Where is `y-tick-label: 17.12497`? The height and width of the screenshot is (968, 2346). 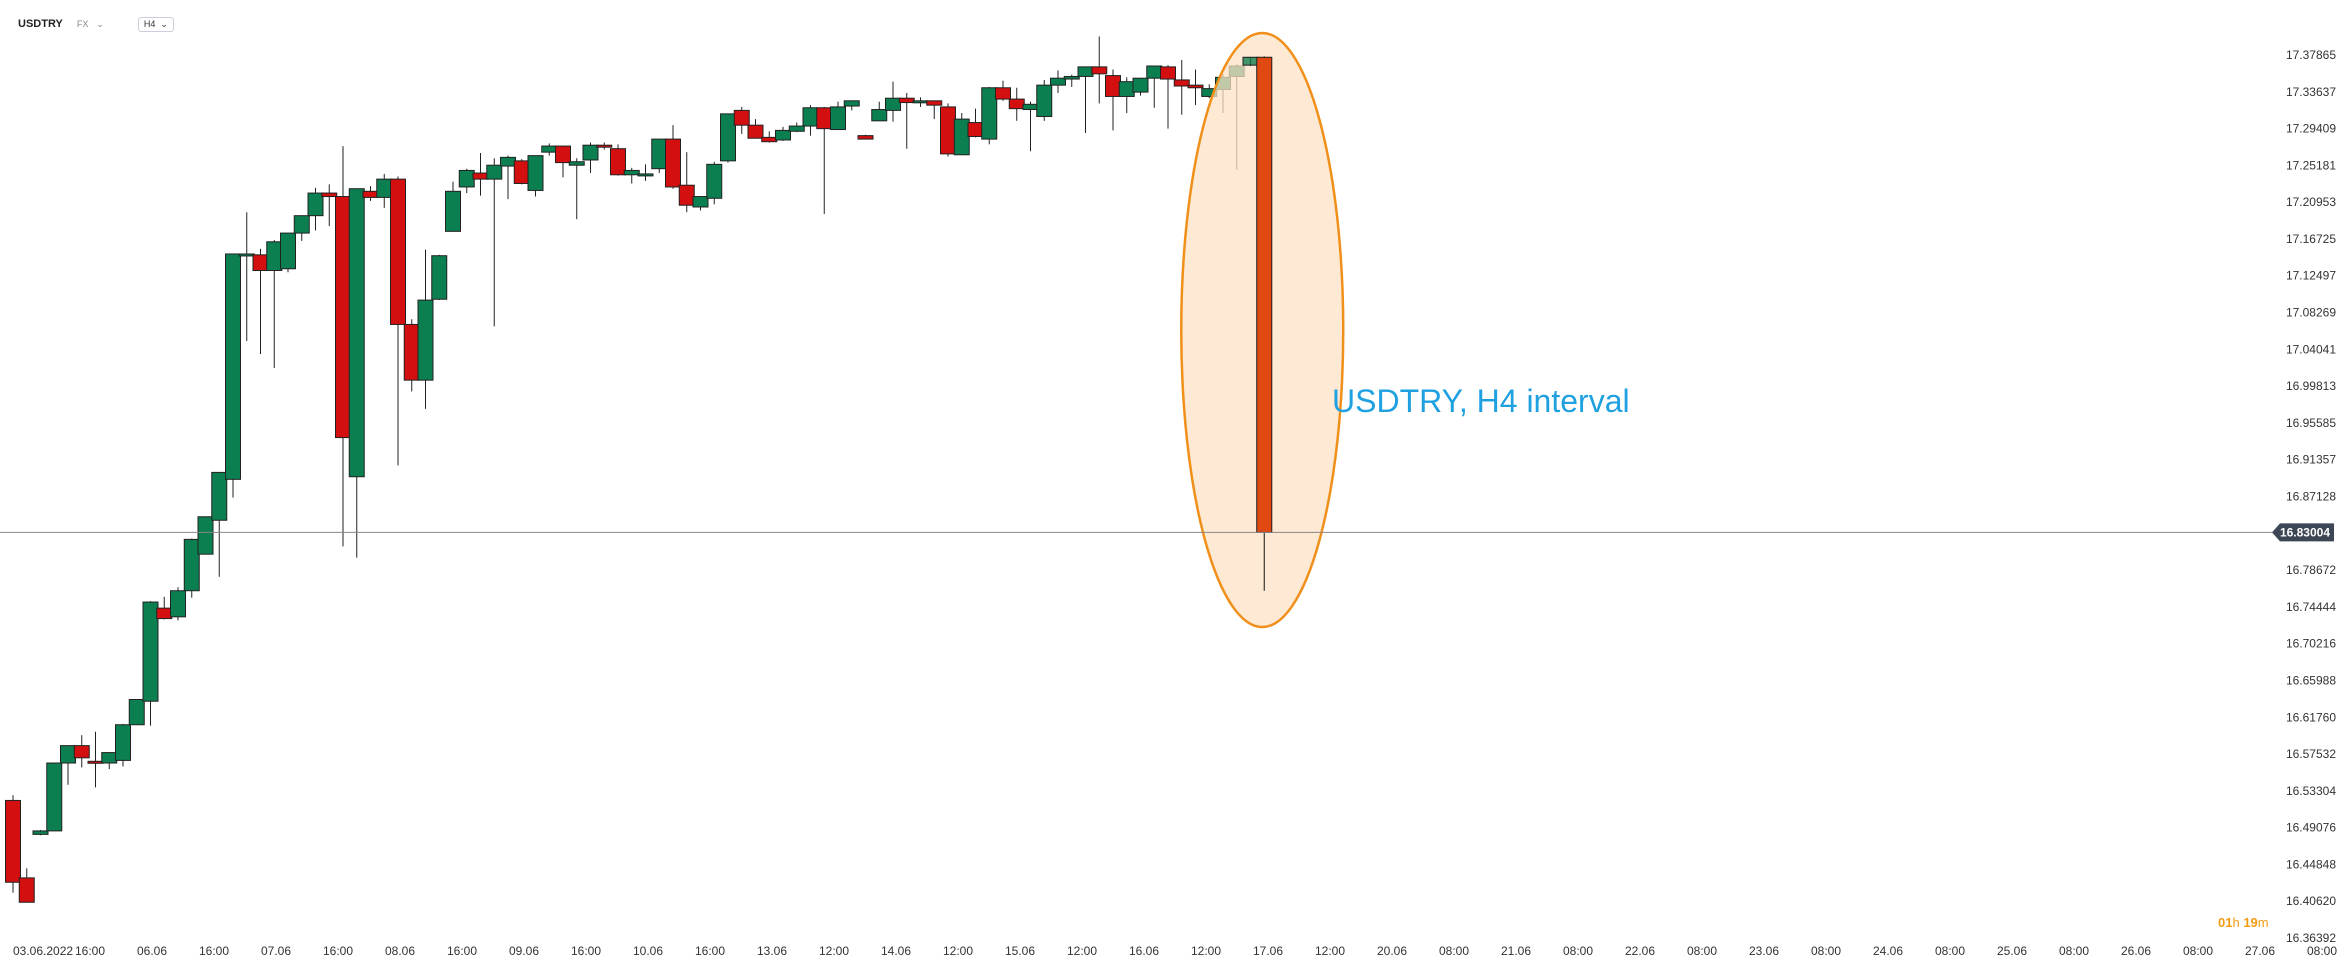 y-tick-label: 17.12497 is located at coordinates (2311, 276).